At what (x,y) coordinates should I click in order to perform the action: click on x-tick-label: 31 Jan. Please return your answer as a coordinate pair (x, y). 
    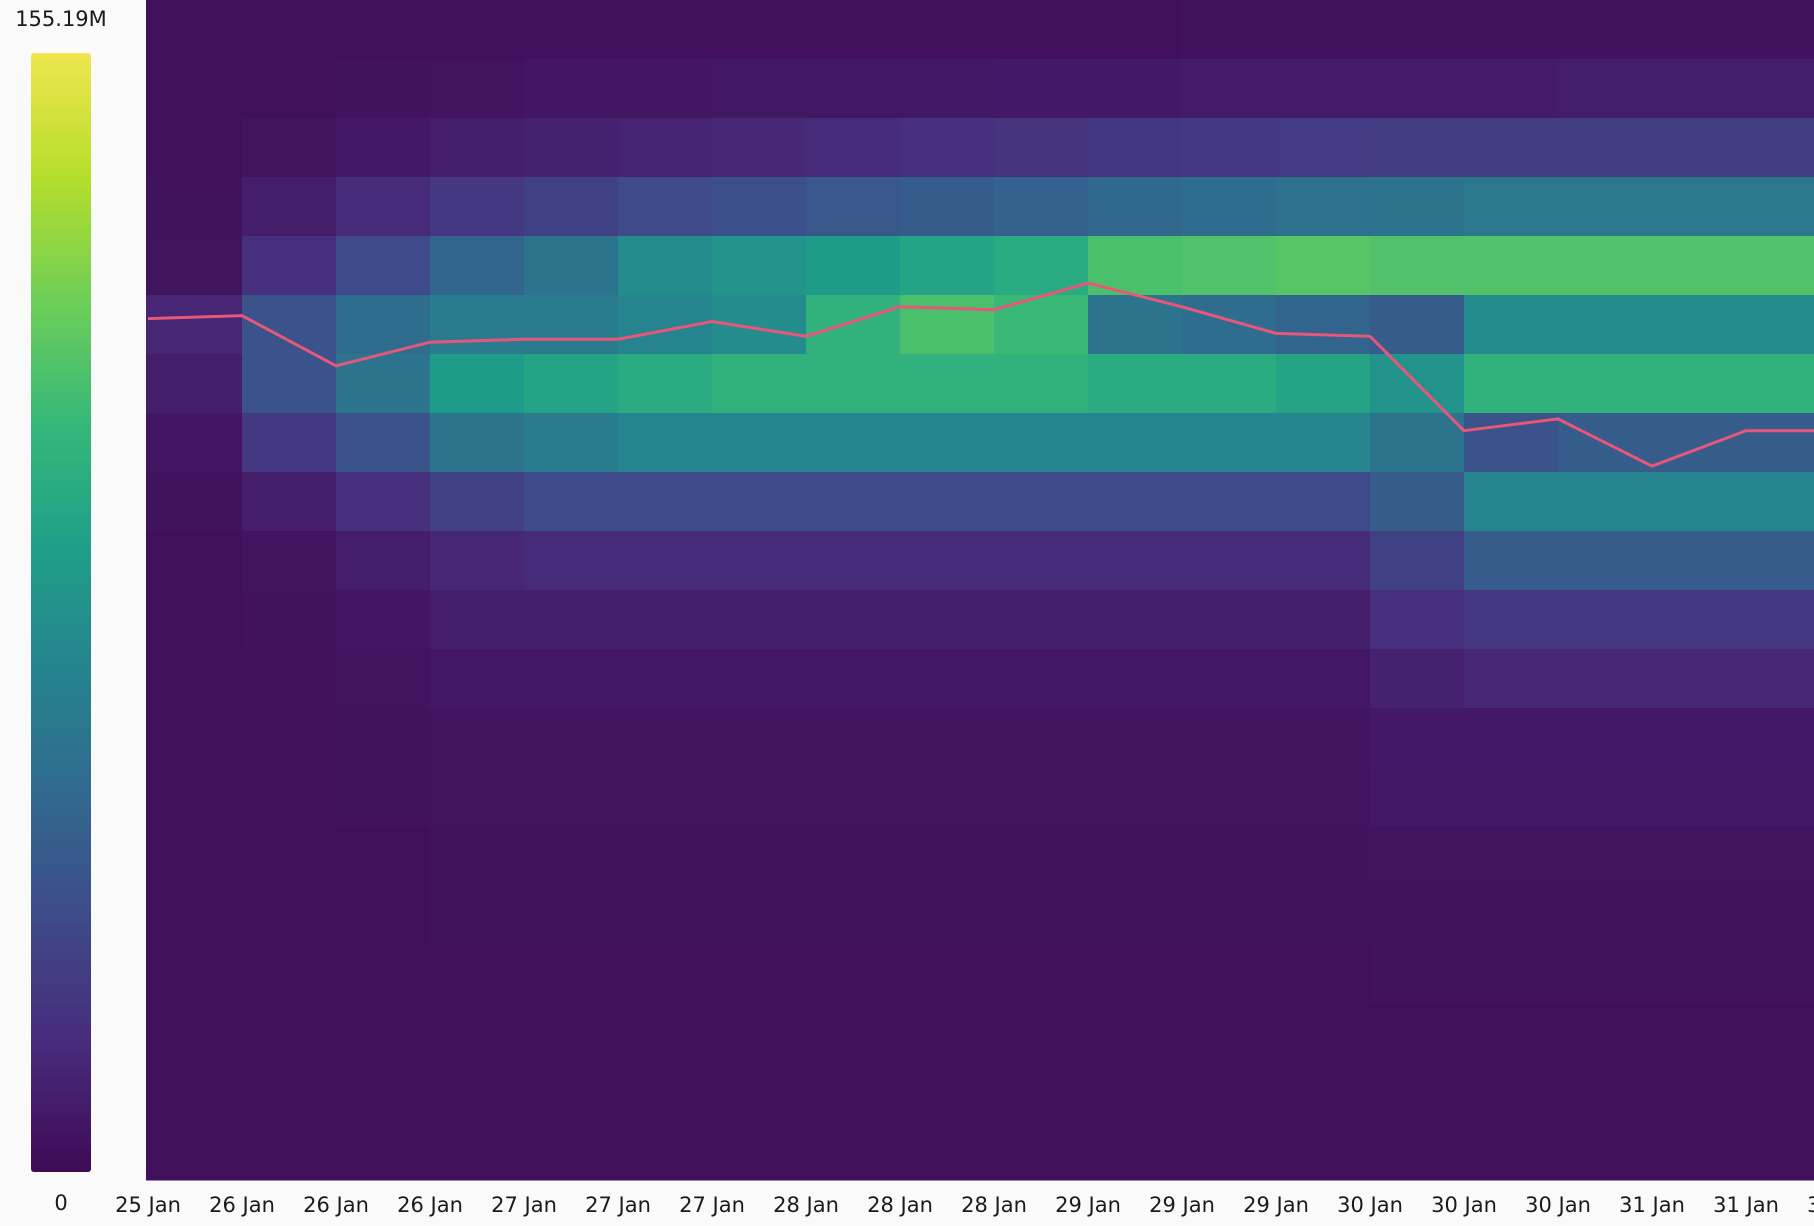
    Looking at the image, I should click on (1746, 1205).